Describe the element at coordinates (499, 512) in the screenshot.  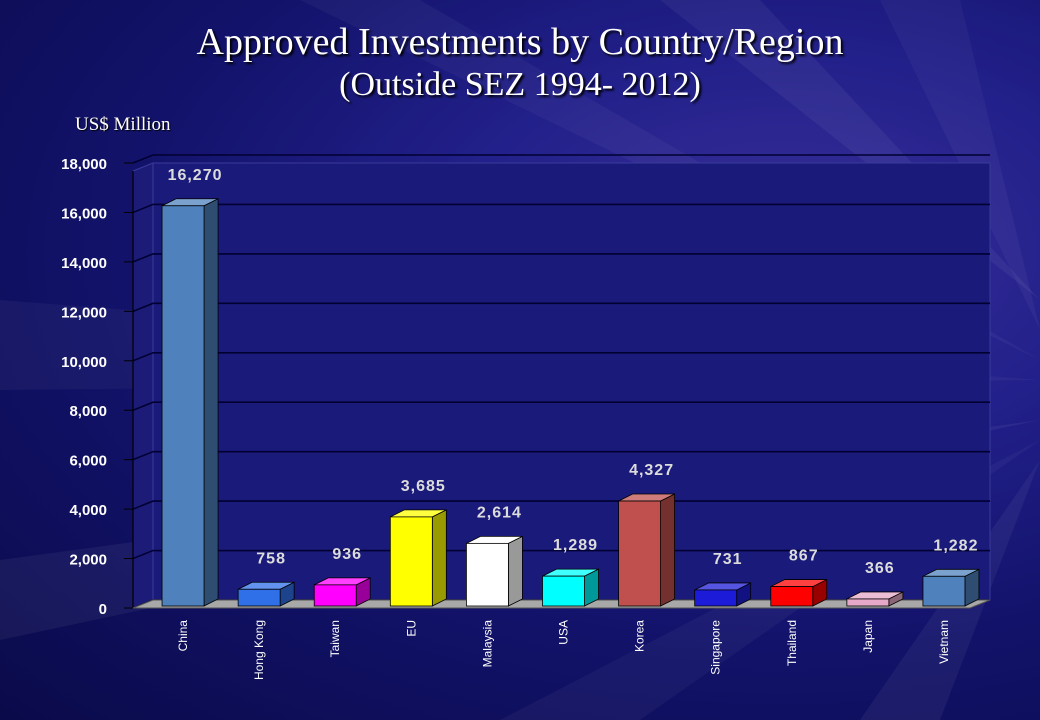
I see `data-label: 2,614` at that location.